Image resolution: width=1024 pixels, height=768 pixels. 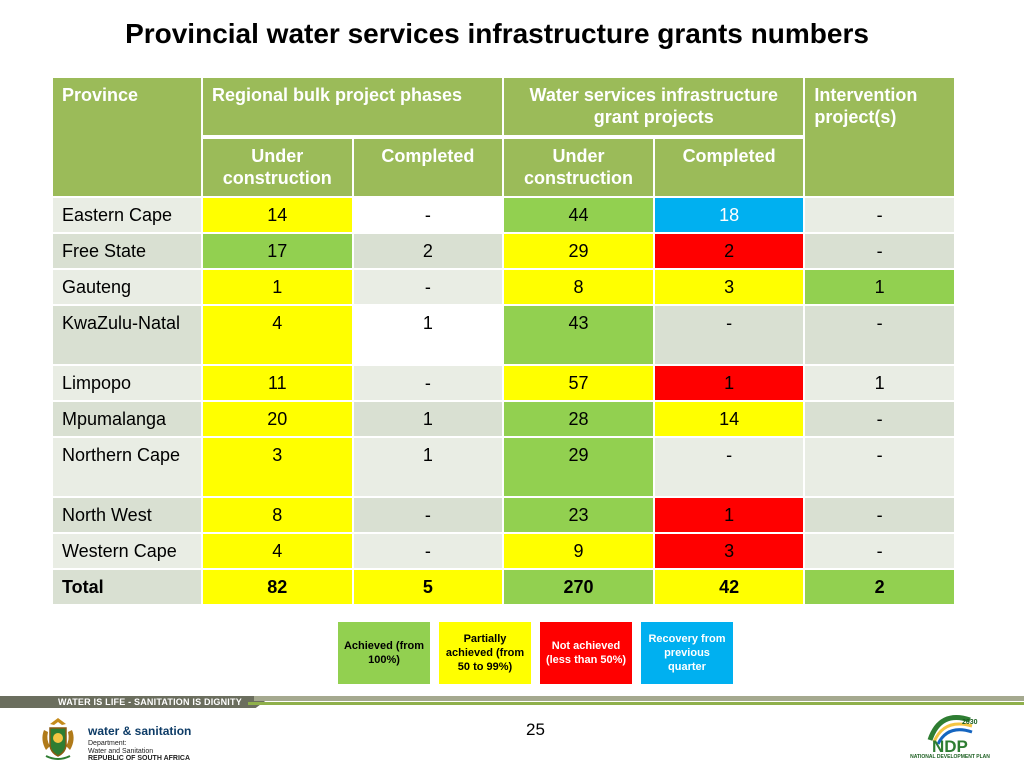 I want to click on cell-rb-under: 14, so click(x=277, y=215).